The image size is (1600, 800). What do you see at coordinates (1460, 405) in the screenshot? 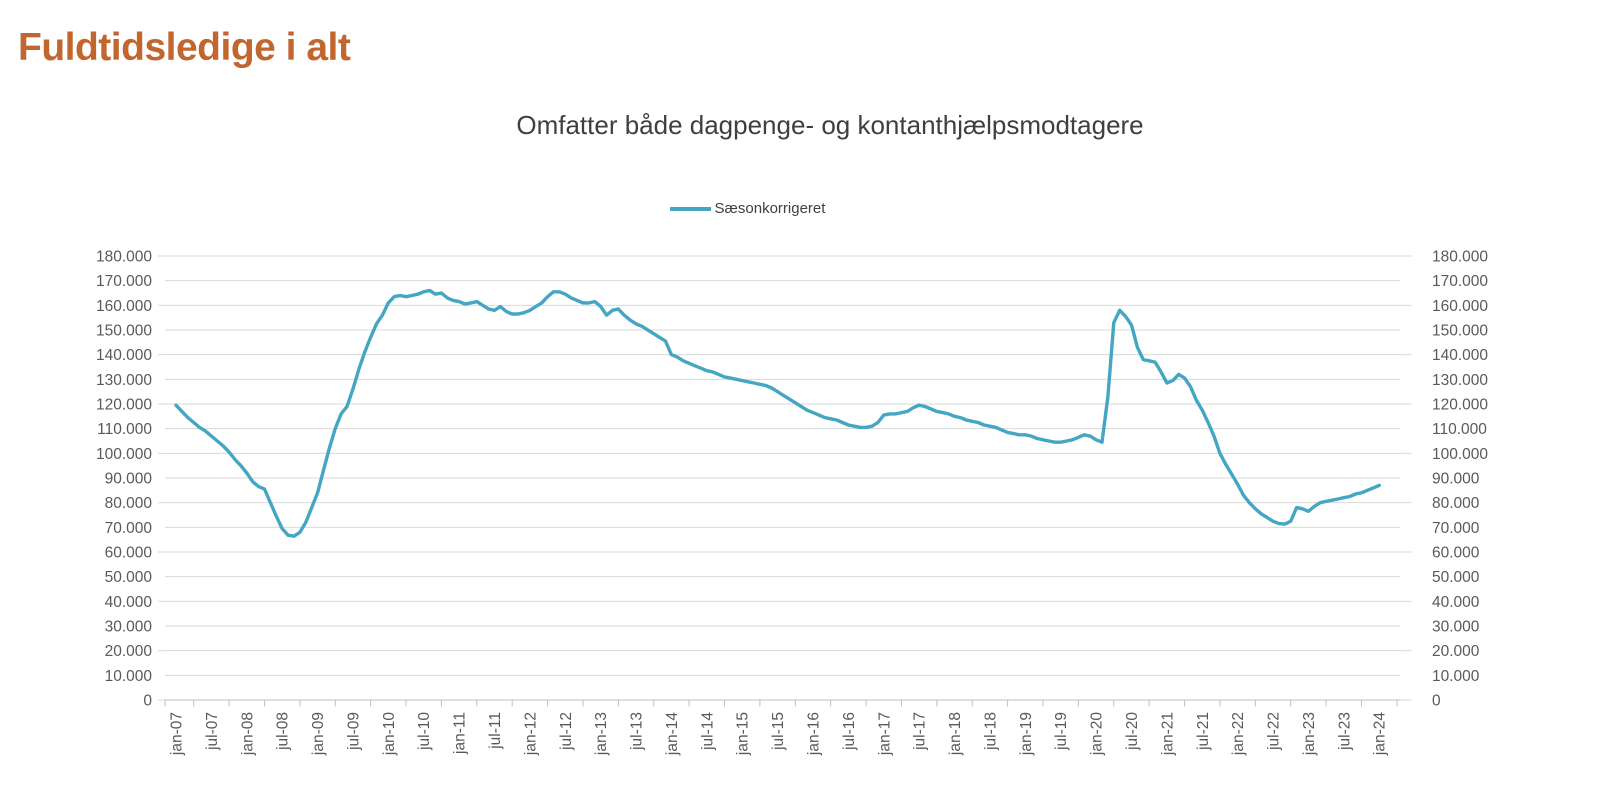
I see `y-axis-label-right: 120.000` at bounding box center [1460, 405].